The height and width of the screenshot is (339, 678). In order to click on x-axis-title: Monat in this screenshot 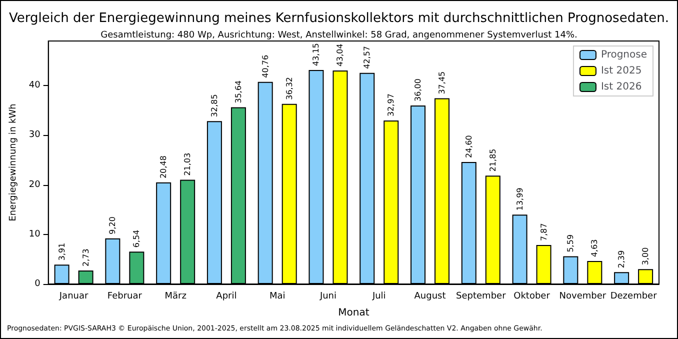, I will do `click(354, 313)`.